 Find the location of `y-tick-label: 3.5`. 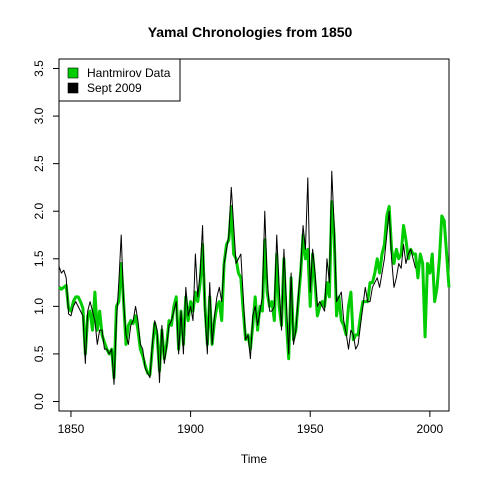

y-tick-label: 3.5 is located at coordinates (39, 68).